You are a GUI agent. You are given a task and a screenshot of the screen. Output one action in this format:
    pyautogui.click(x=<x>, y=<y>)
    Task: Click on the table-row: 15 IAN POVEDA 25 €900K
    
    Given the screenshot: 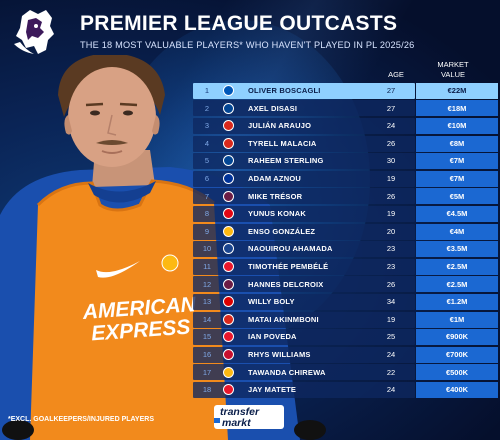 What is the action you would take?
    pyautogui.click(x=346, y=337)
    